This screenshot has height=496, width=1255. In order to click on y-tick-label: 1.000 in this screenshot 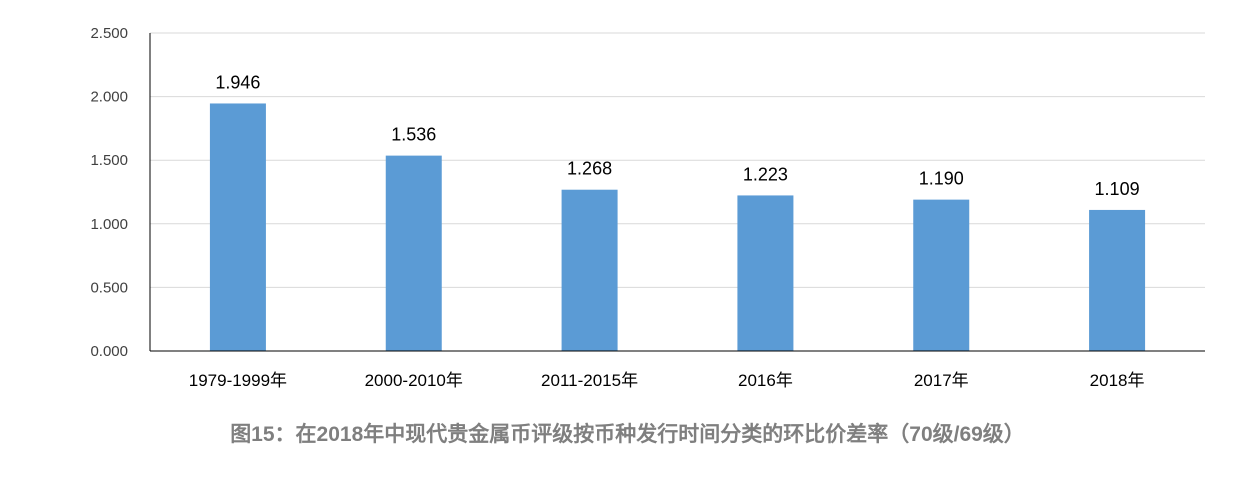, I will do `click(109, 224)`.